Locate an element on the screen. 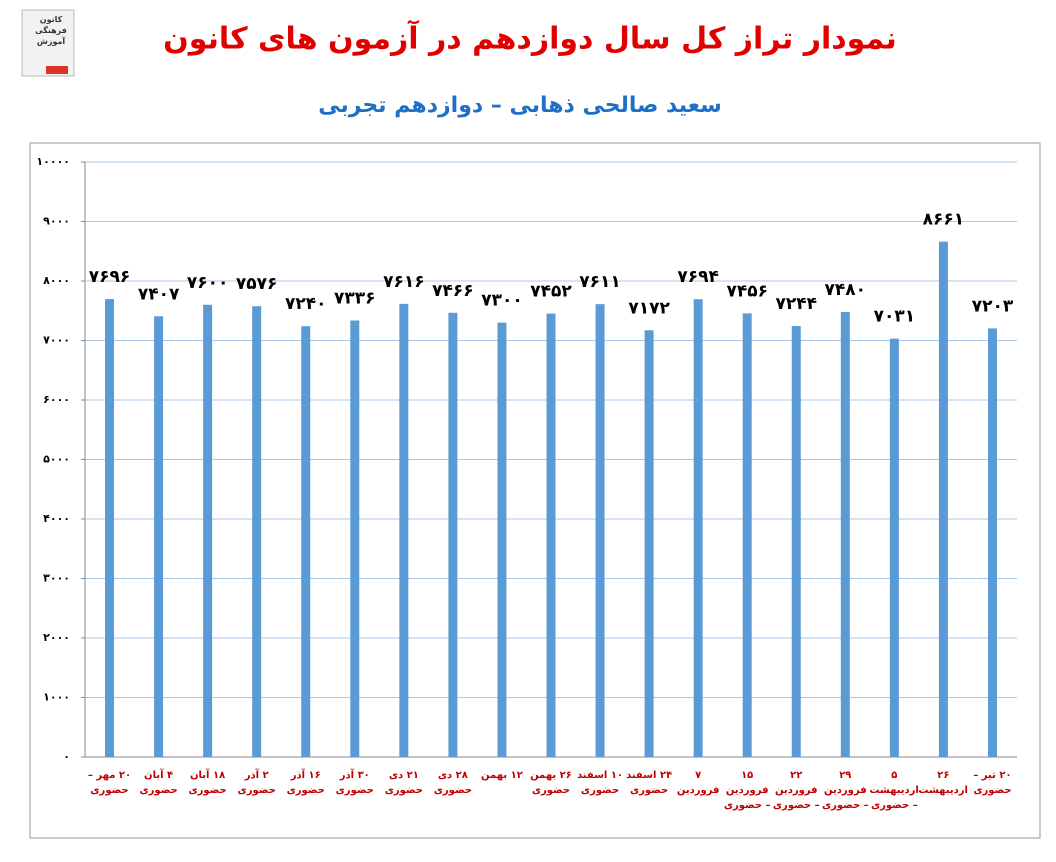  logo-box is located at coordinates (48, 43).